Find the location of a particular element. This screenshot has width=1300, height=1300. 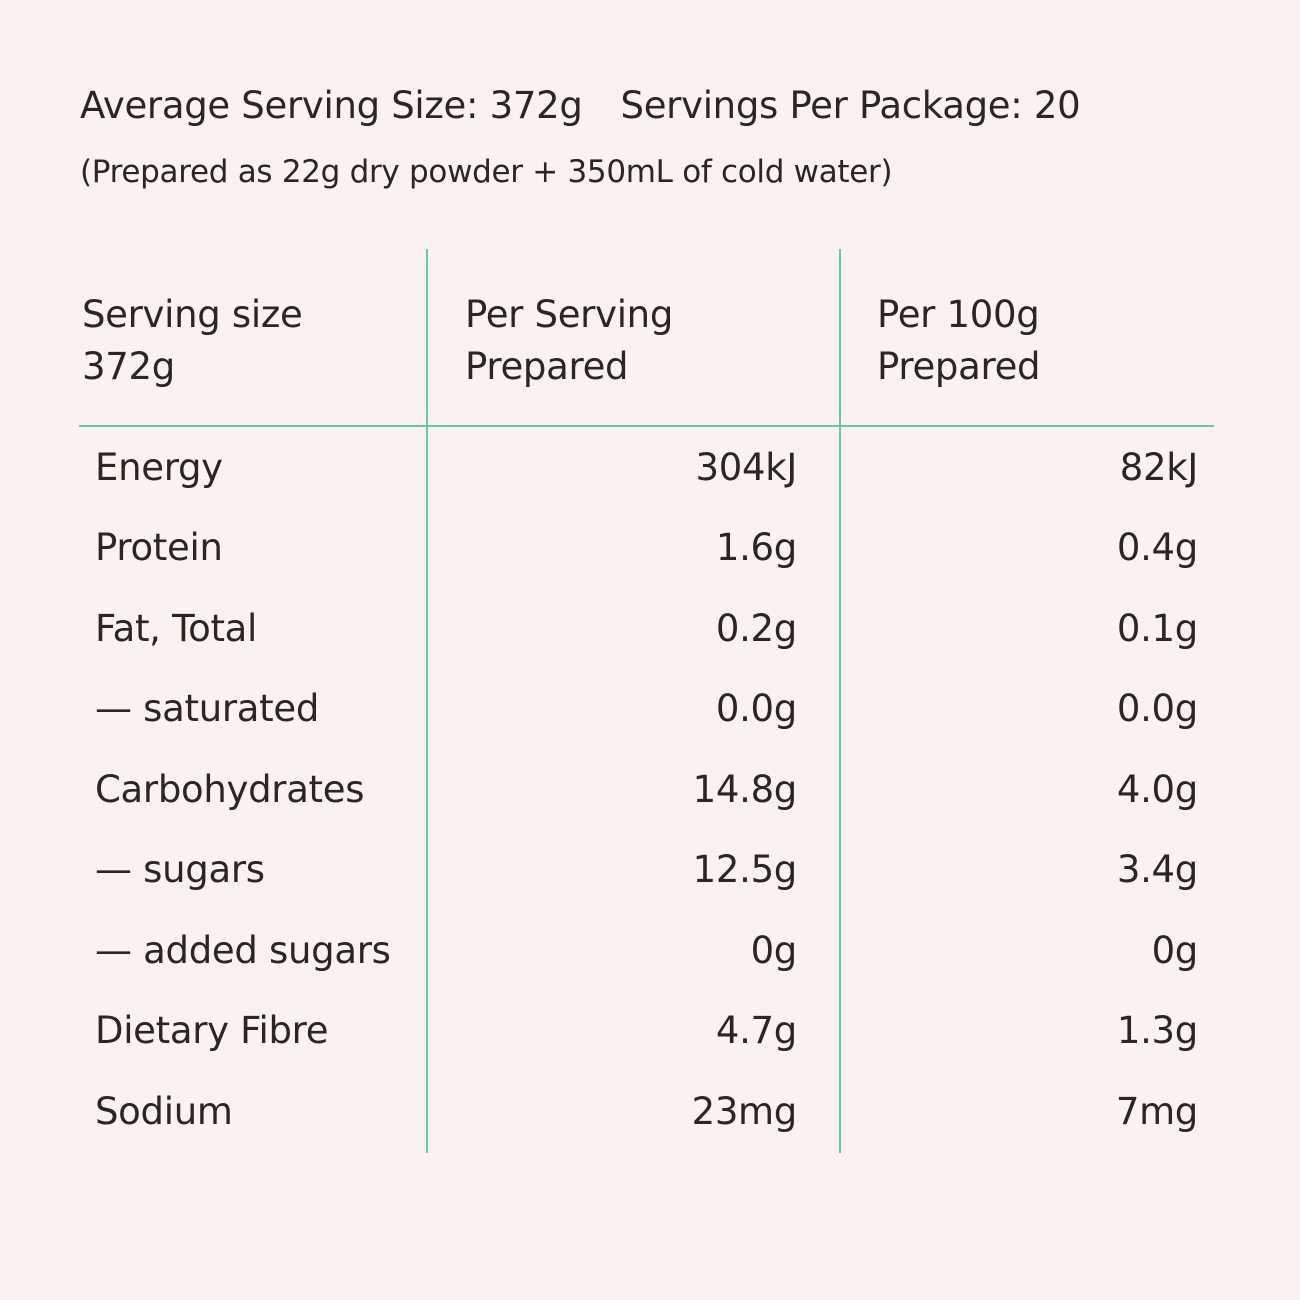

per-serving-value: 304kJ is located at coordinates (746, 467).